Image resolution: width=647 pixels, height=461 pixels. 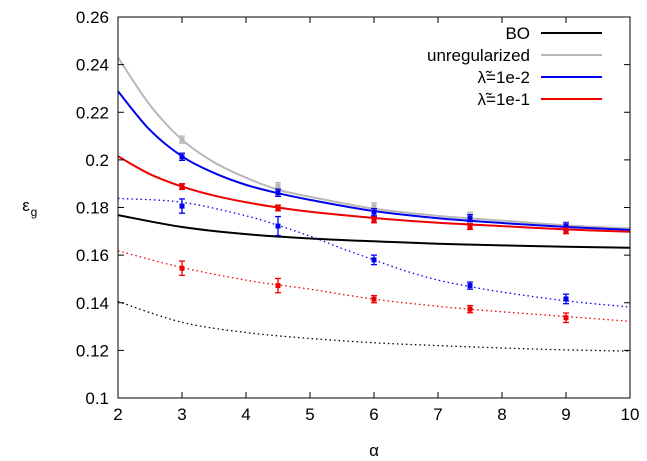 I want to click on y-tick-label: 0.16, so click(x=92, y=255).